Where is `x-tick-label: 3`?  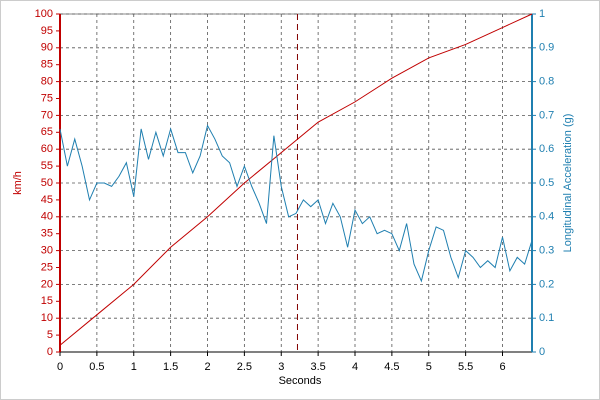 x-tick-label: 3 is located at coordinates (281, 367).